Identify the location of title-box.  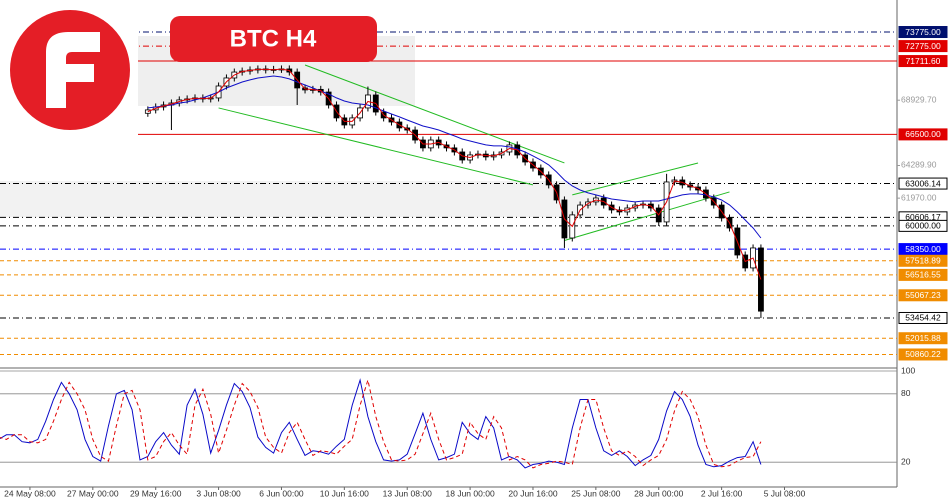
(273, 39).